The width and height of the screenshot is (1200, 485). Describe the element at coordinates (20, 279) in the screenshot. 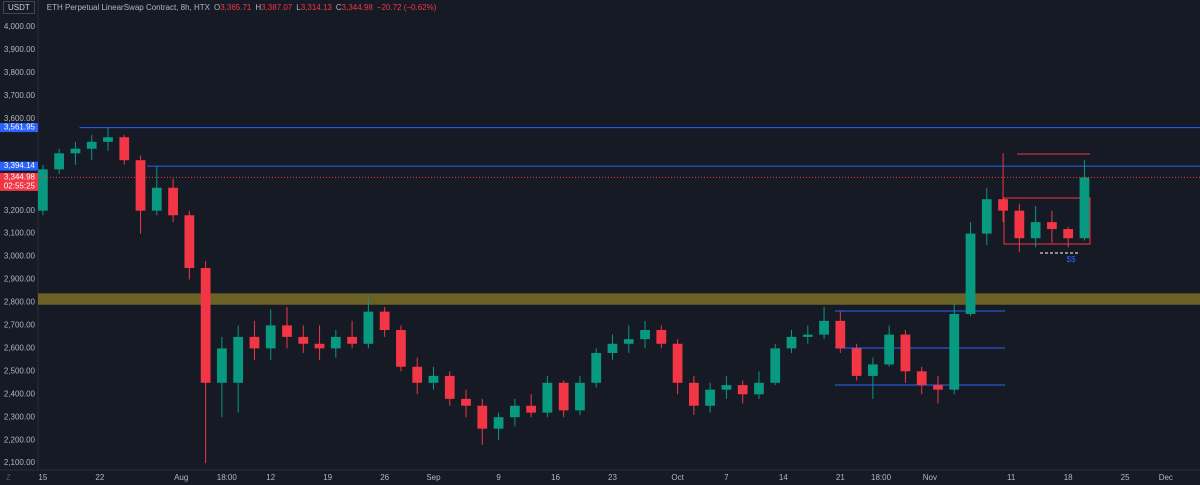

I see `y-tick-label: 2,900.00` at that location.